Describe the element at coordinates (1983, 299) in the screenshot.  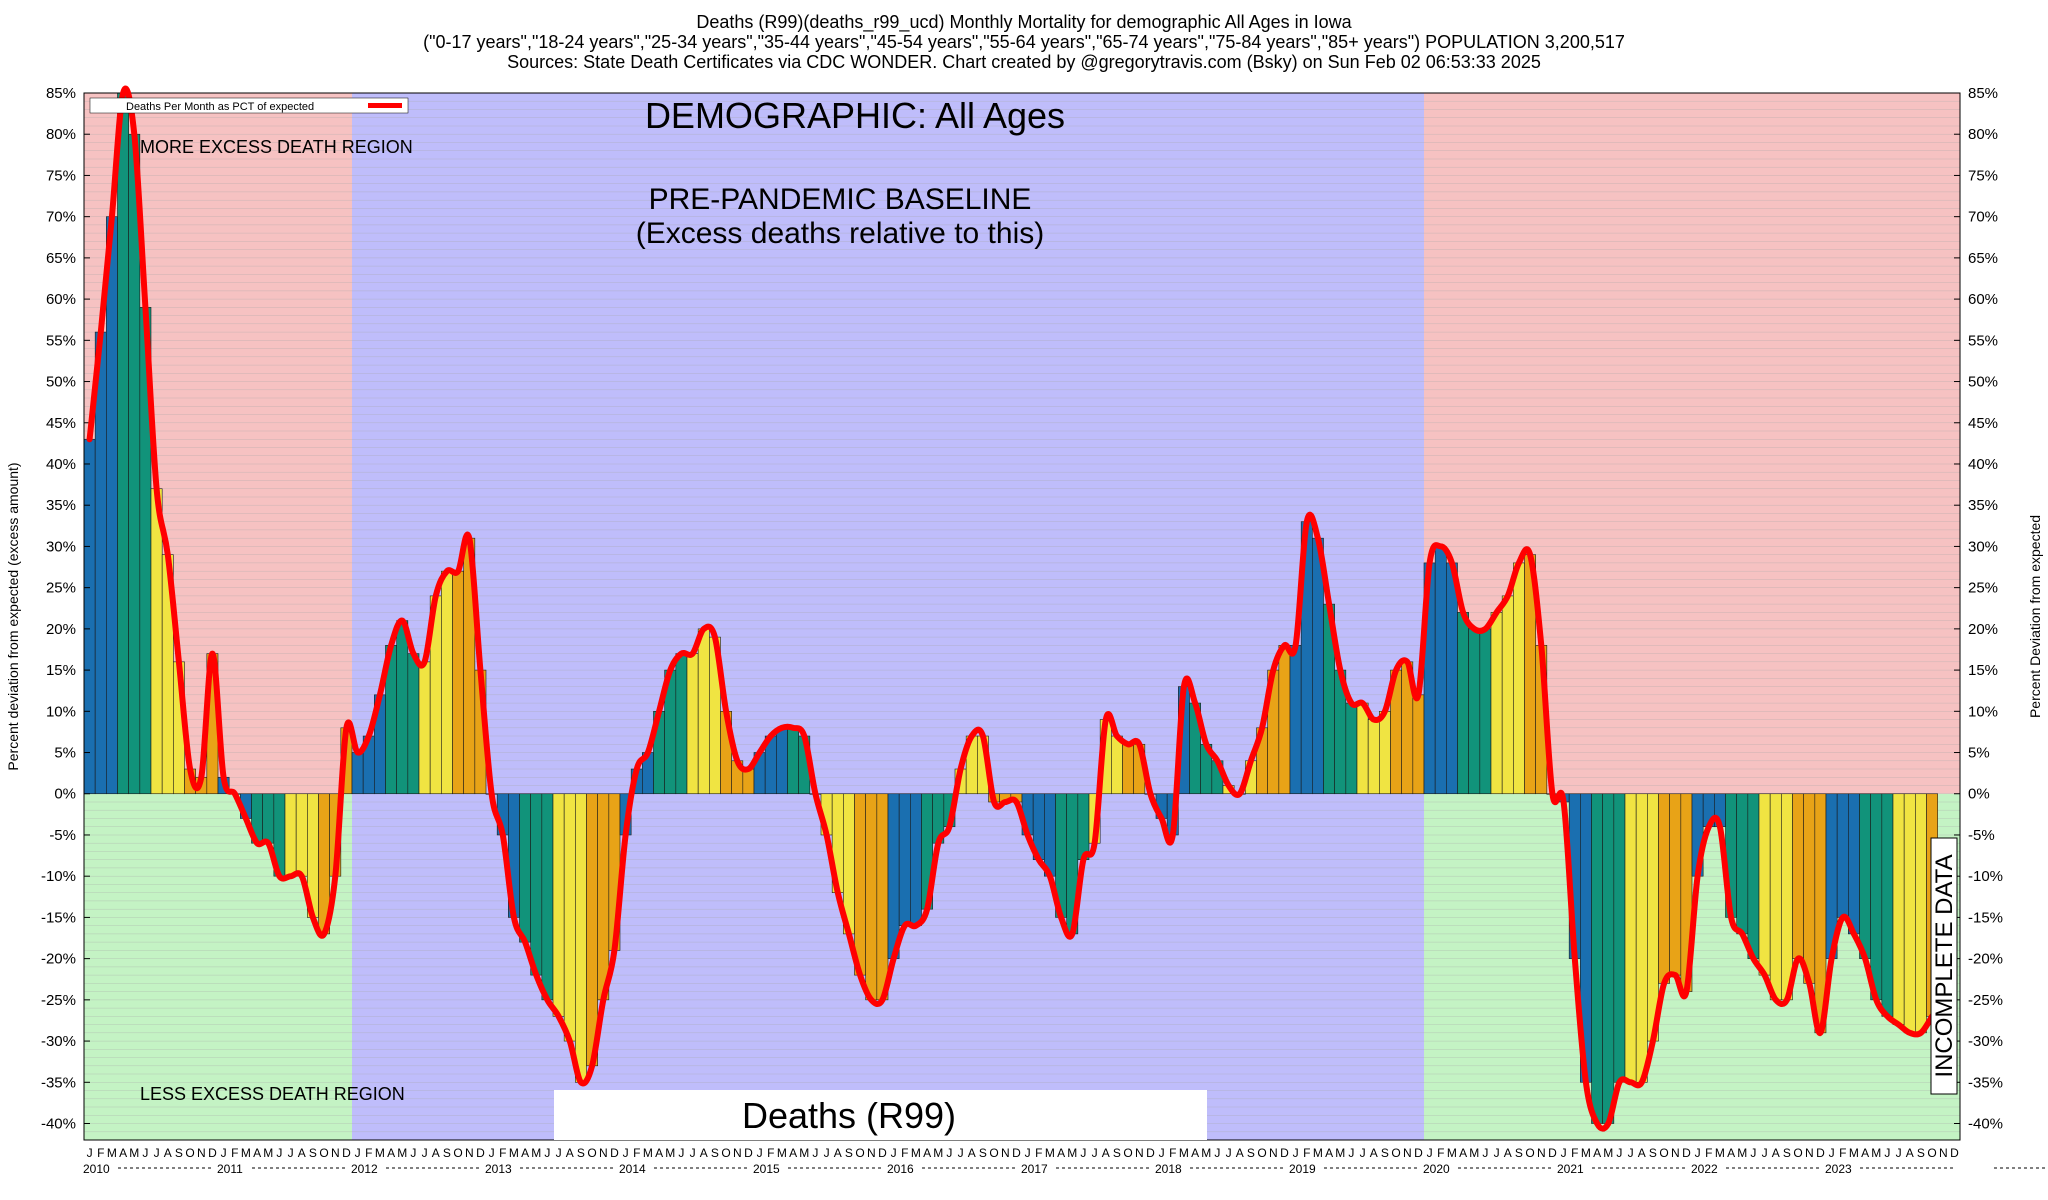
I see `y-tick-label-right: 60%` at that location.